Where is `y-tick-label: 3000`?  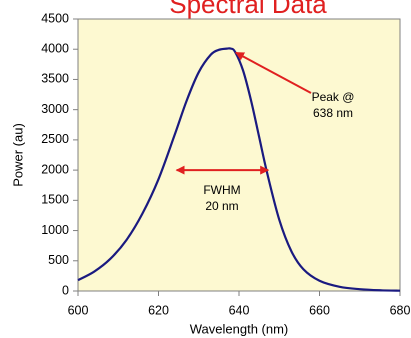
y-tick-label: 3000 is located at coordinates (55, 109).